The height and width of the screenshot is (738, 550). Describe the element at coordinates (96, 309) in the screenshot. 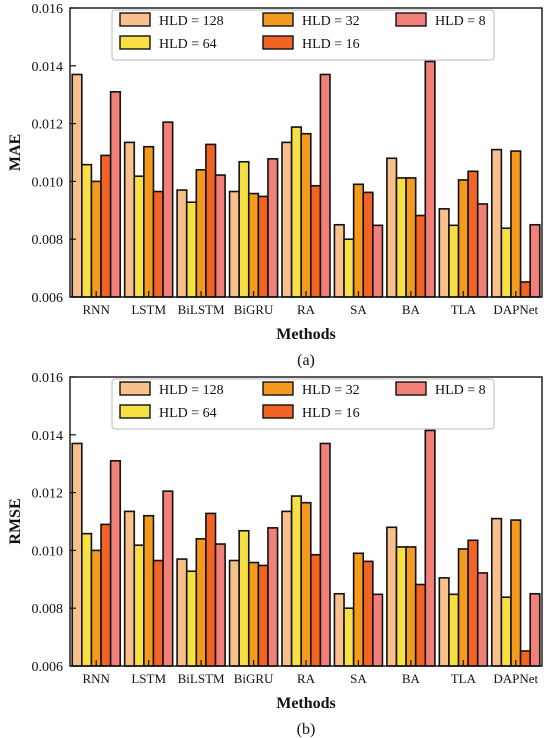

I see `x-tick-label: RNN` at that location.